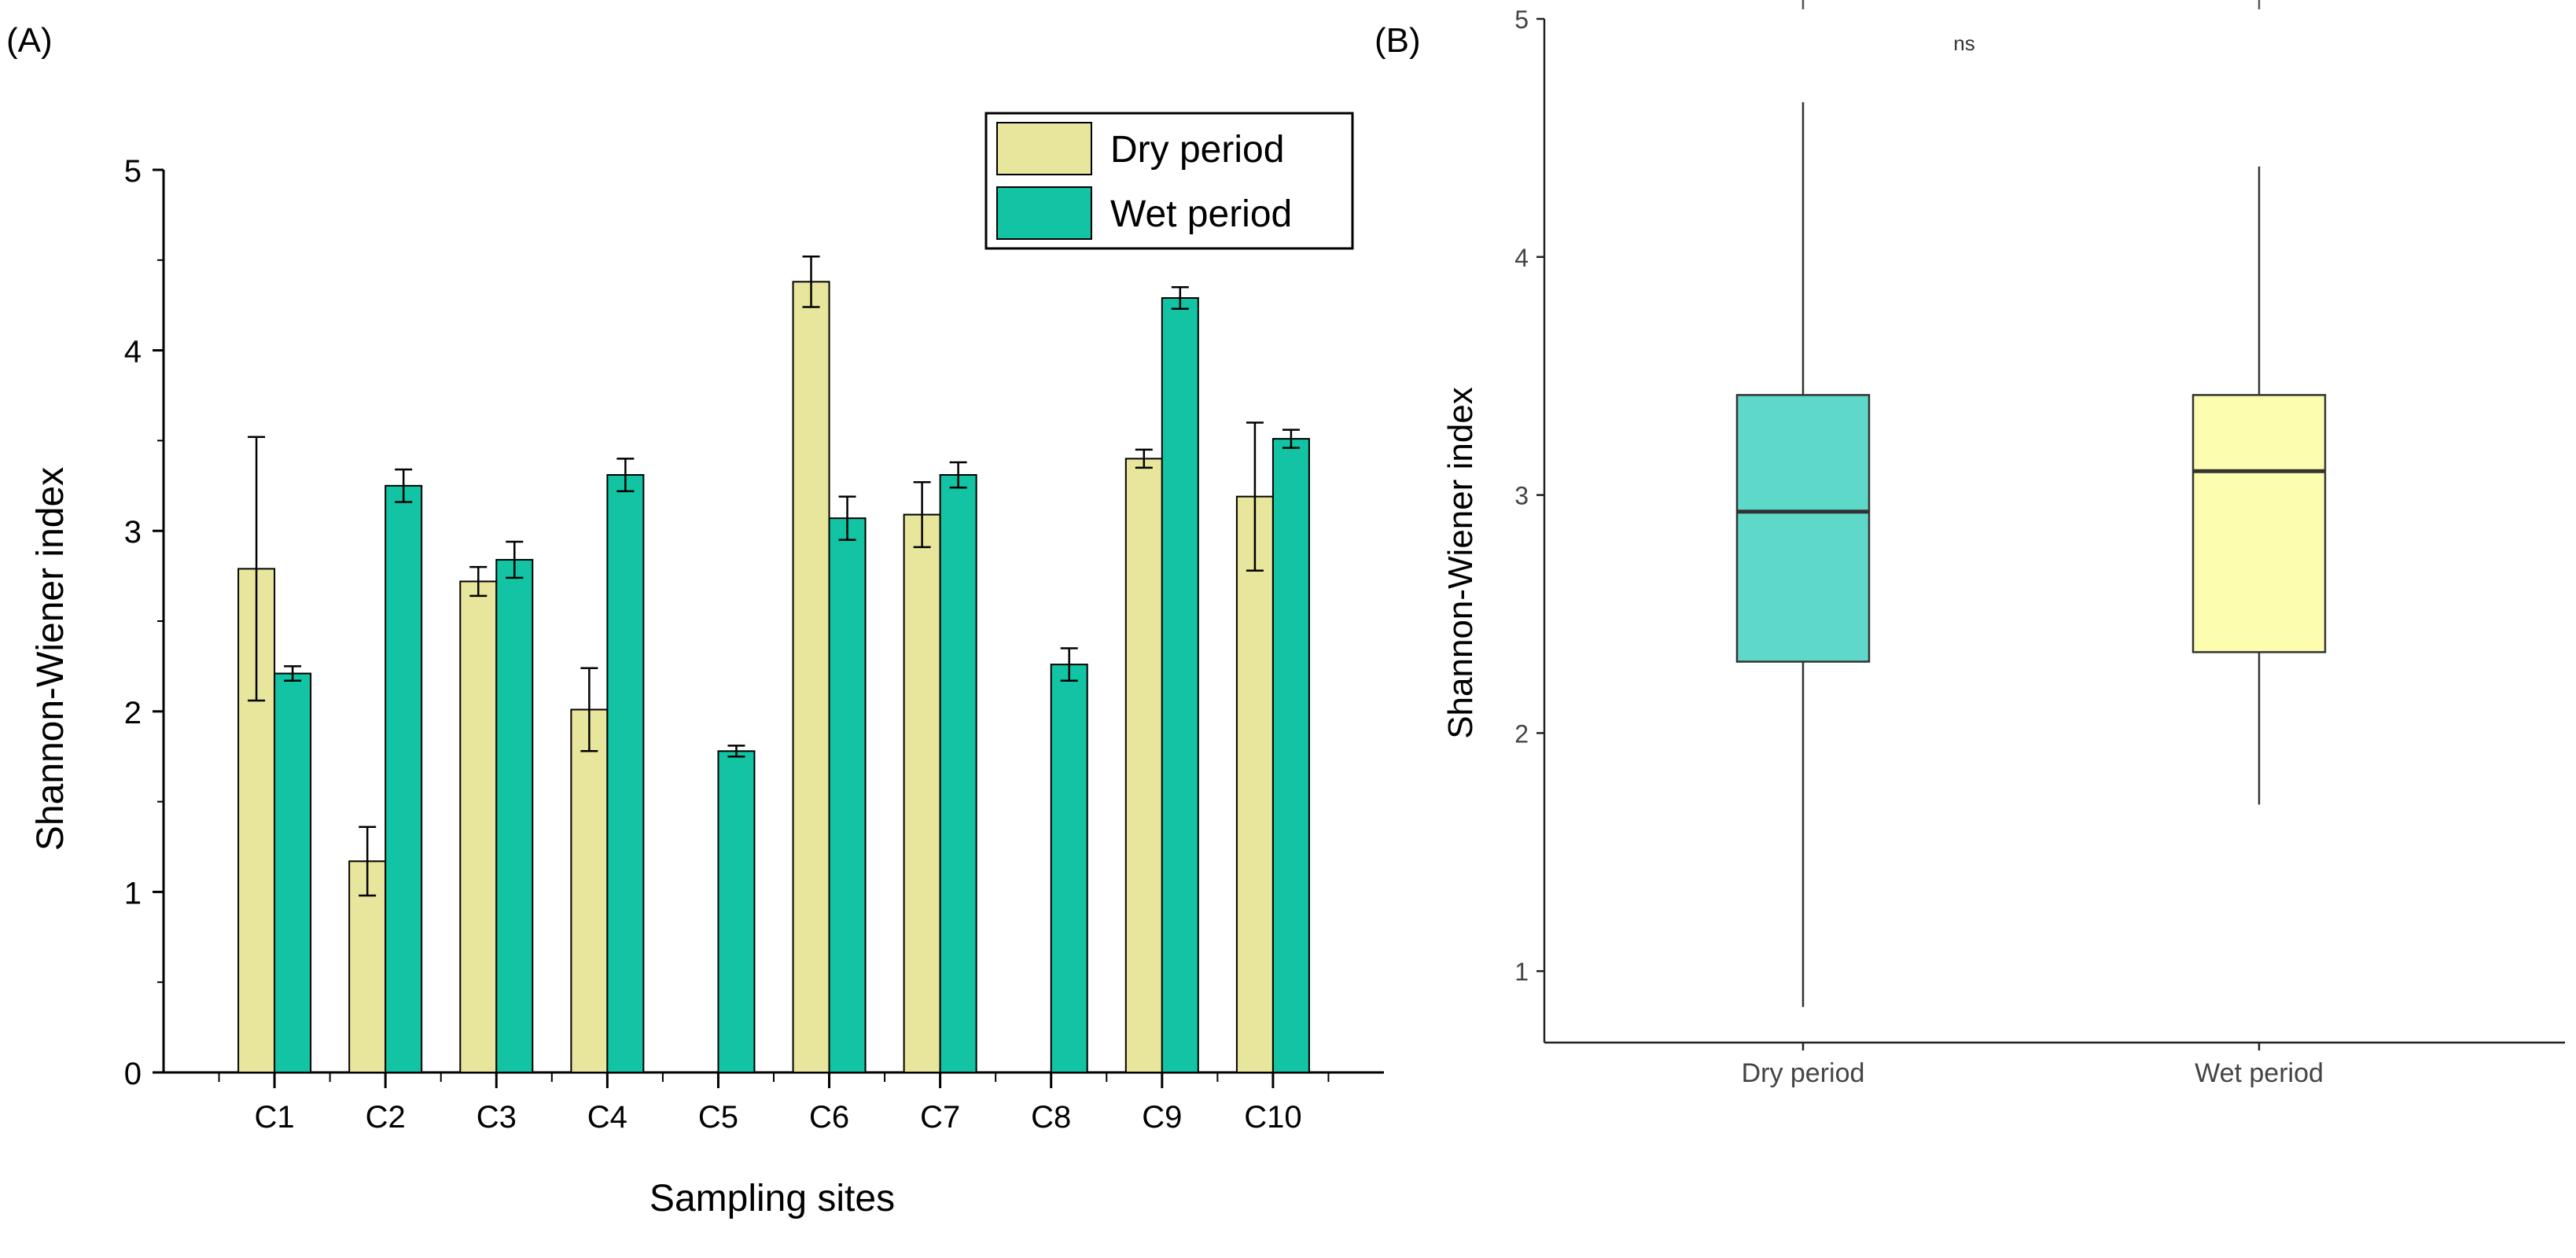 This screenshot has height=1258, width=2576. I want to click on significance-bracket, so click(2031, 4).